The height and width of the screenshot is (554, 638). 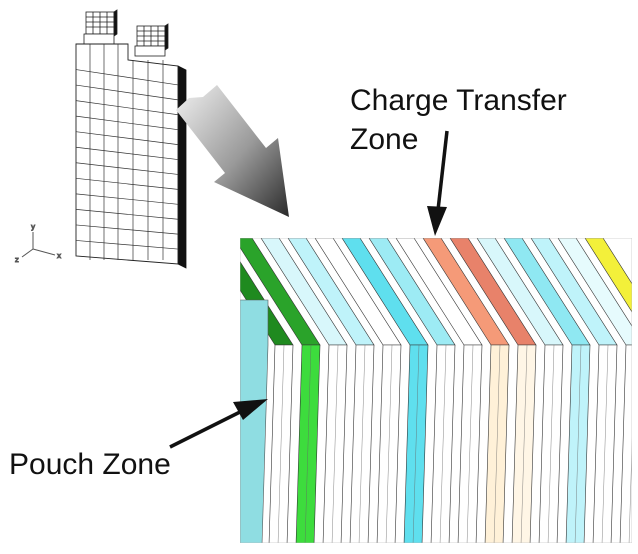 What do you see at coordinates (625, 443) in the screenshot?
I see `layer-face` at bounding box center [625, 443].